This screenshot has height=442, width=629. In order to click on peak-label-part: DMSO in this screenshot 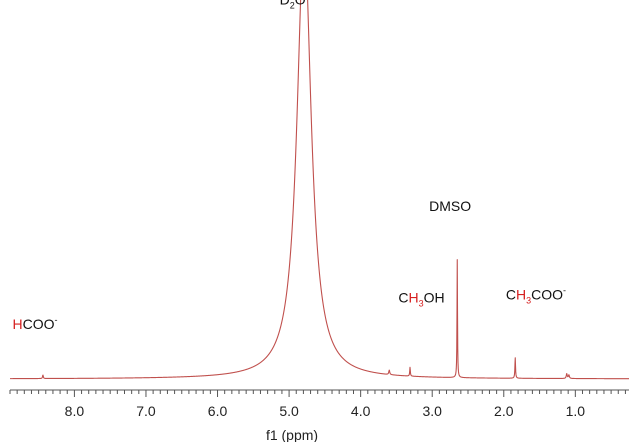, I will do `click(450, 206)`.